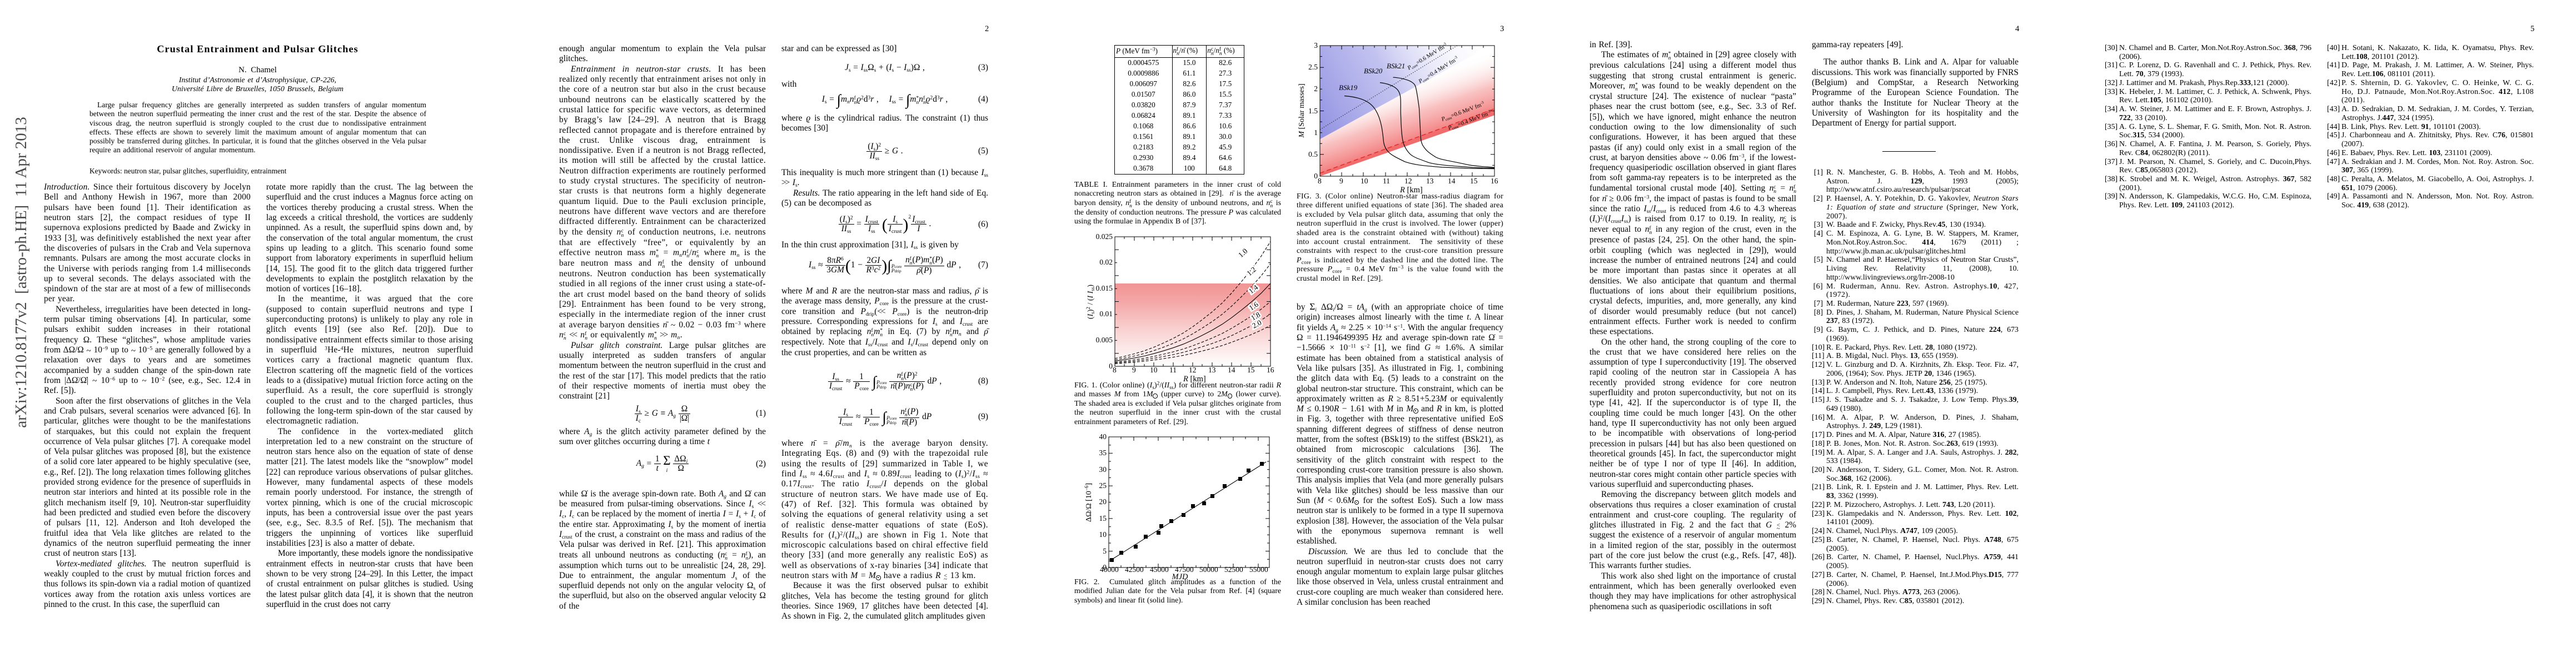  Describe the element at coordinates (1233, 569) in the screenshot. I see `svg-text: 52500` at that location.